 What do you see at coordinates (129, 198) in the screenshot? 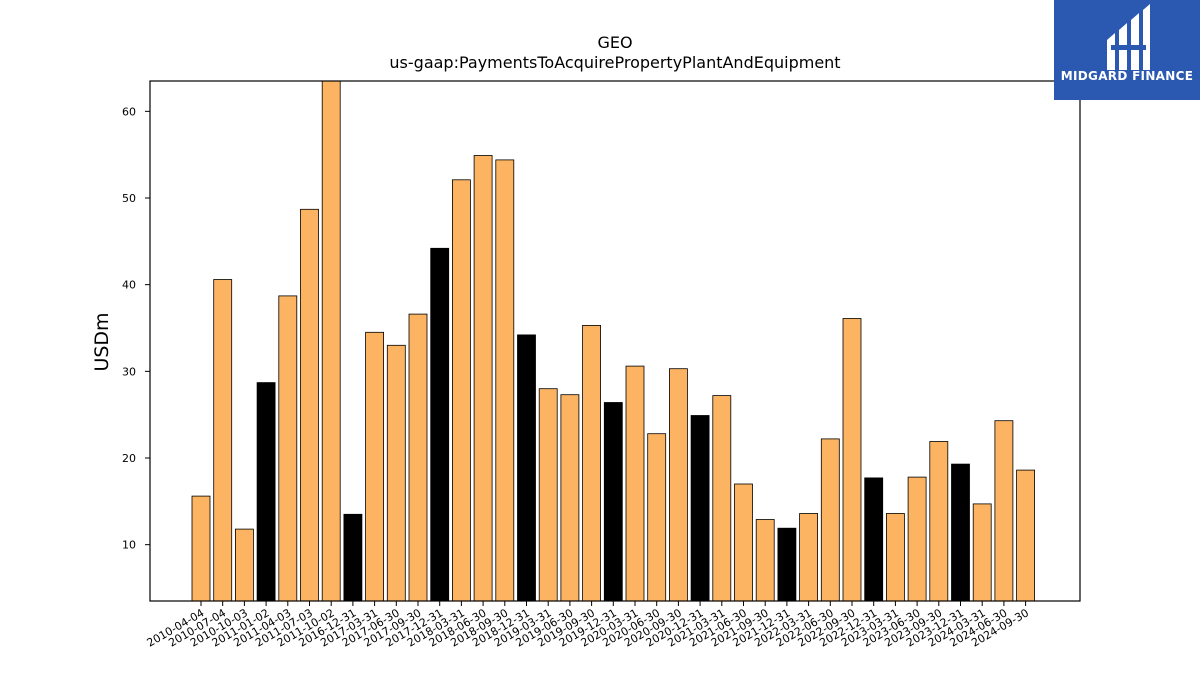
I see `y-tick-label: 50` at bounding box center [129, 198].